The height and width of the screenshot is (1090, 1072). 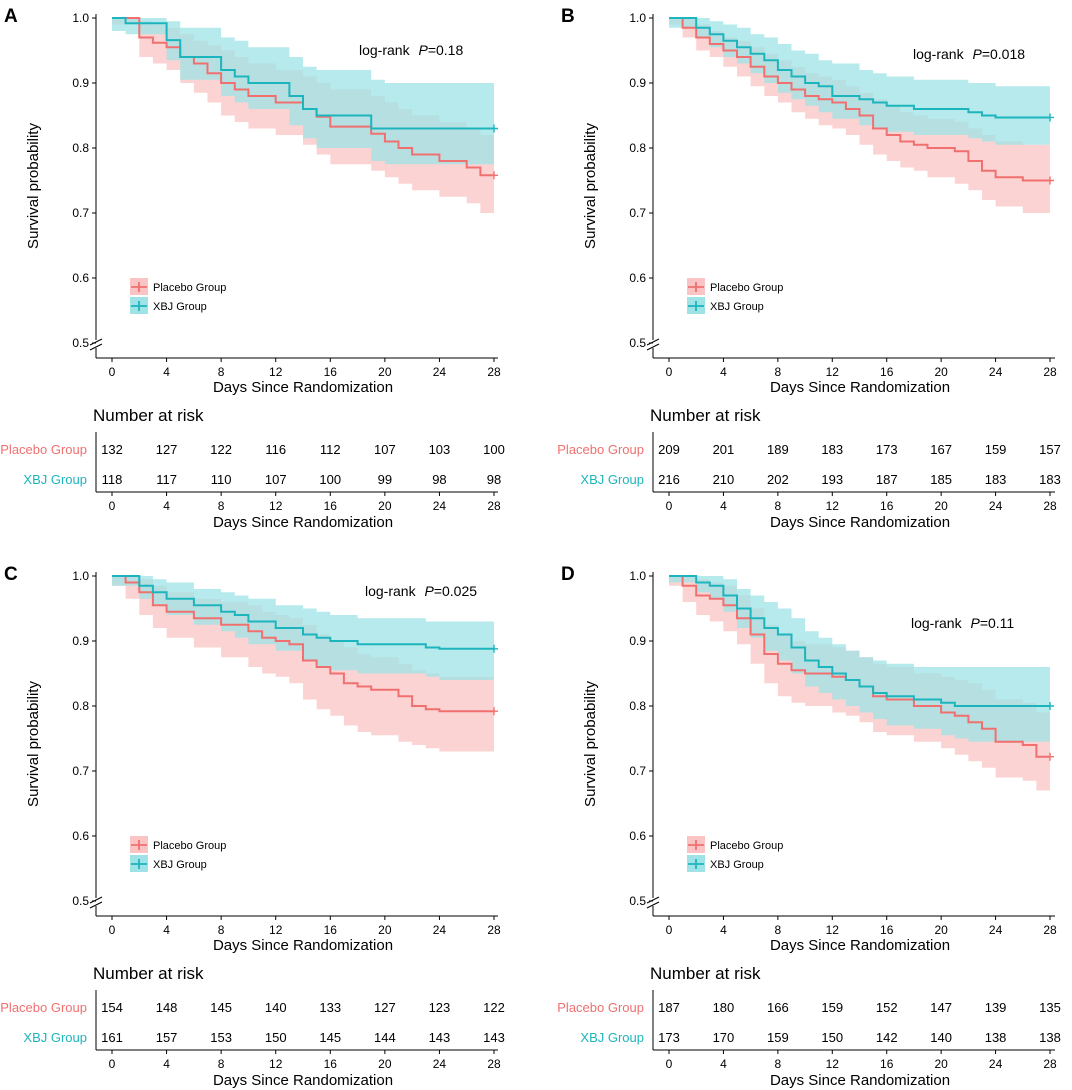 I want to click on risk-value: 132, so click(x=112, y=449).